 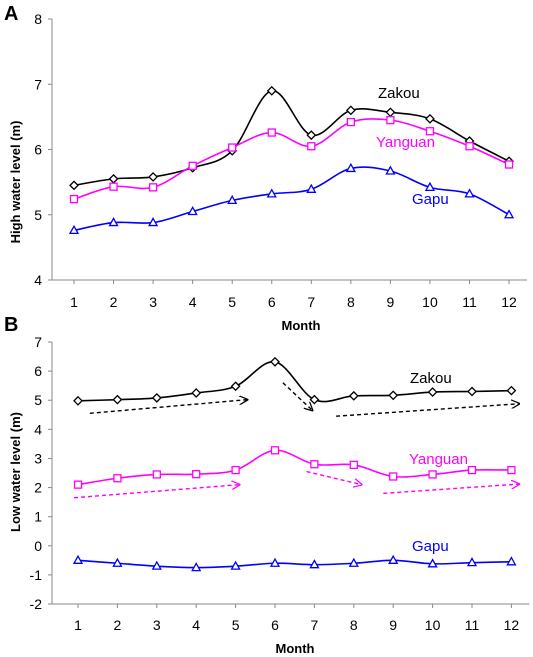 What do you see at coordinates (38, 19) in the screenshot?
I see `panel-a-y-tick-label: 8` at bounding box center [38, 19].